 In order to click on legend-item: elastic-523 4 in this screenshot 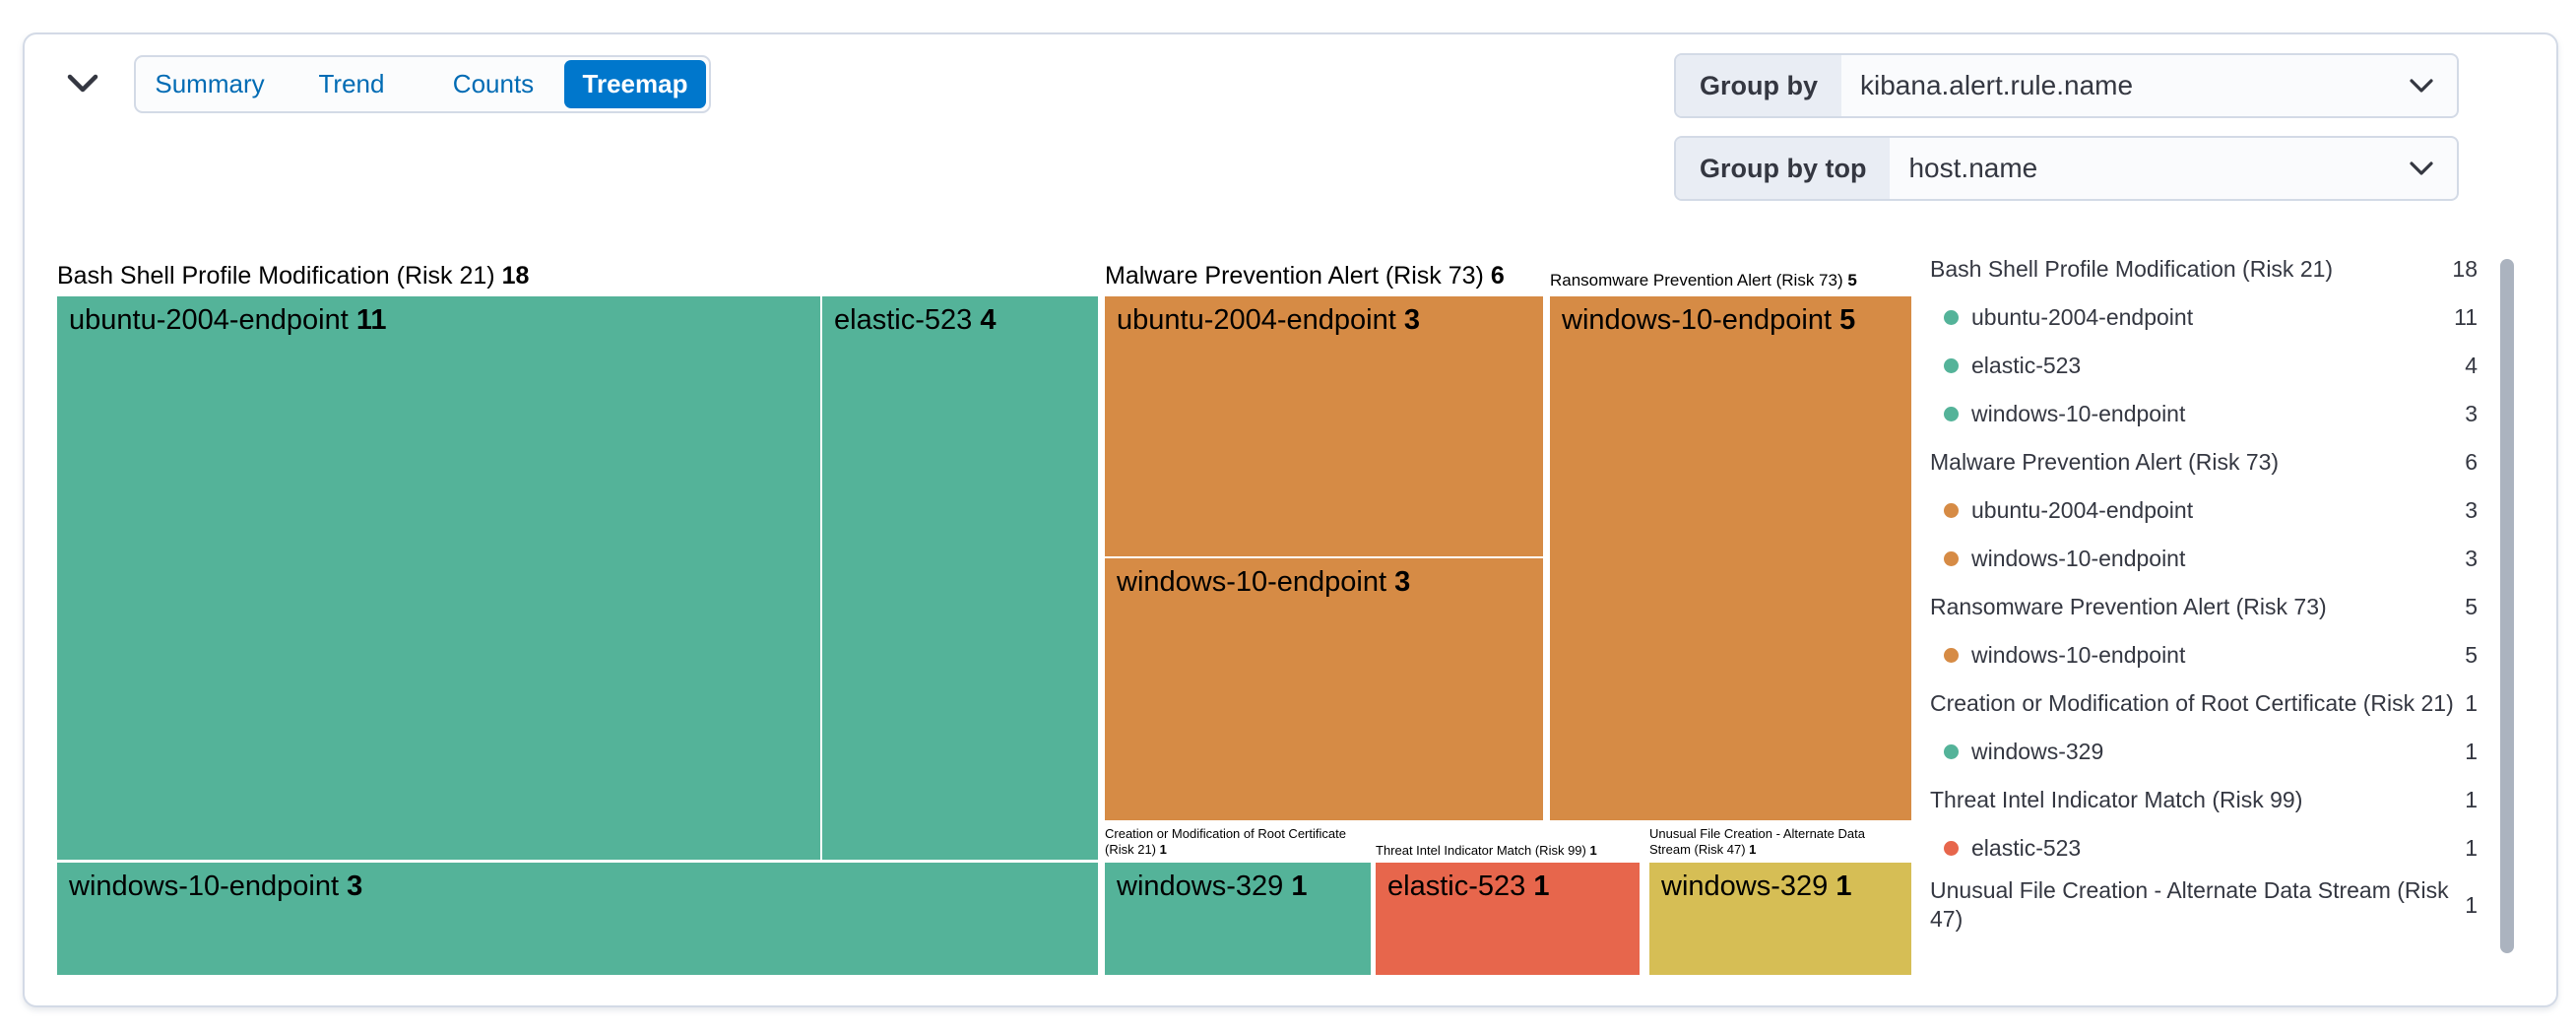, I will do `click(2204, 366)`.